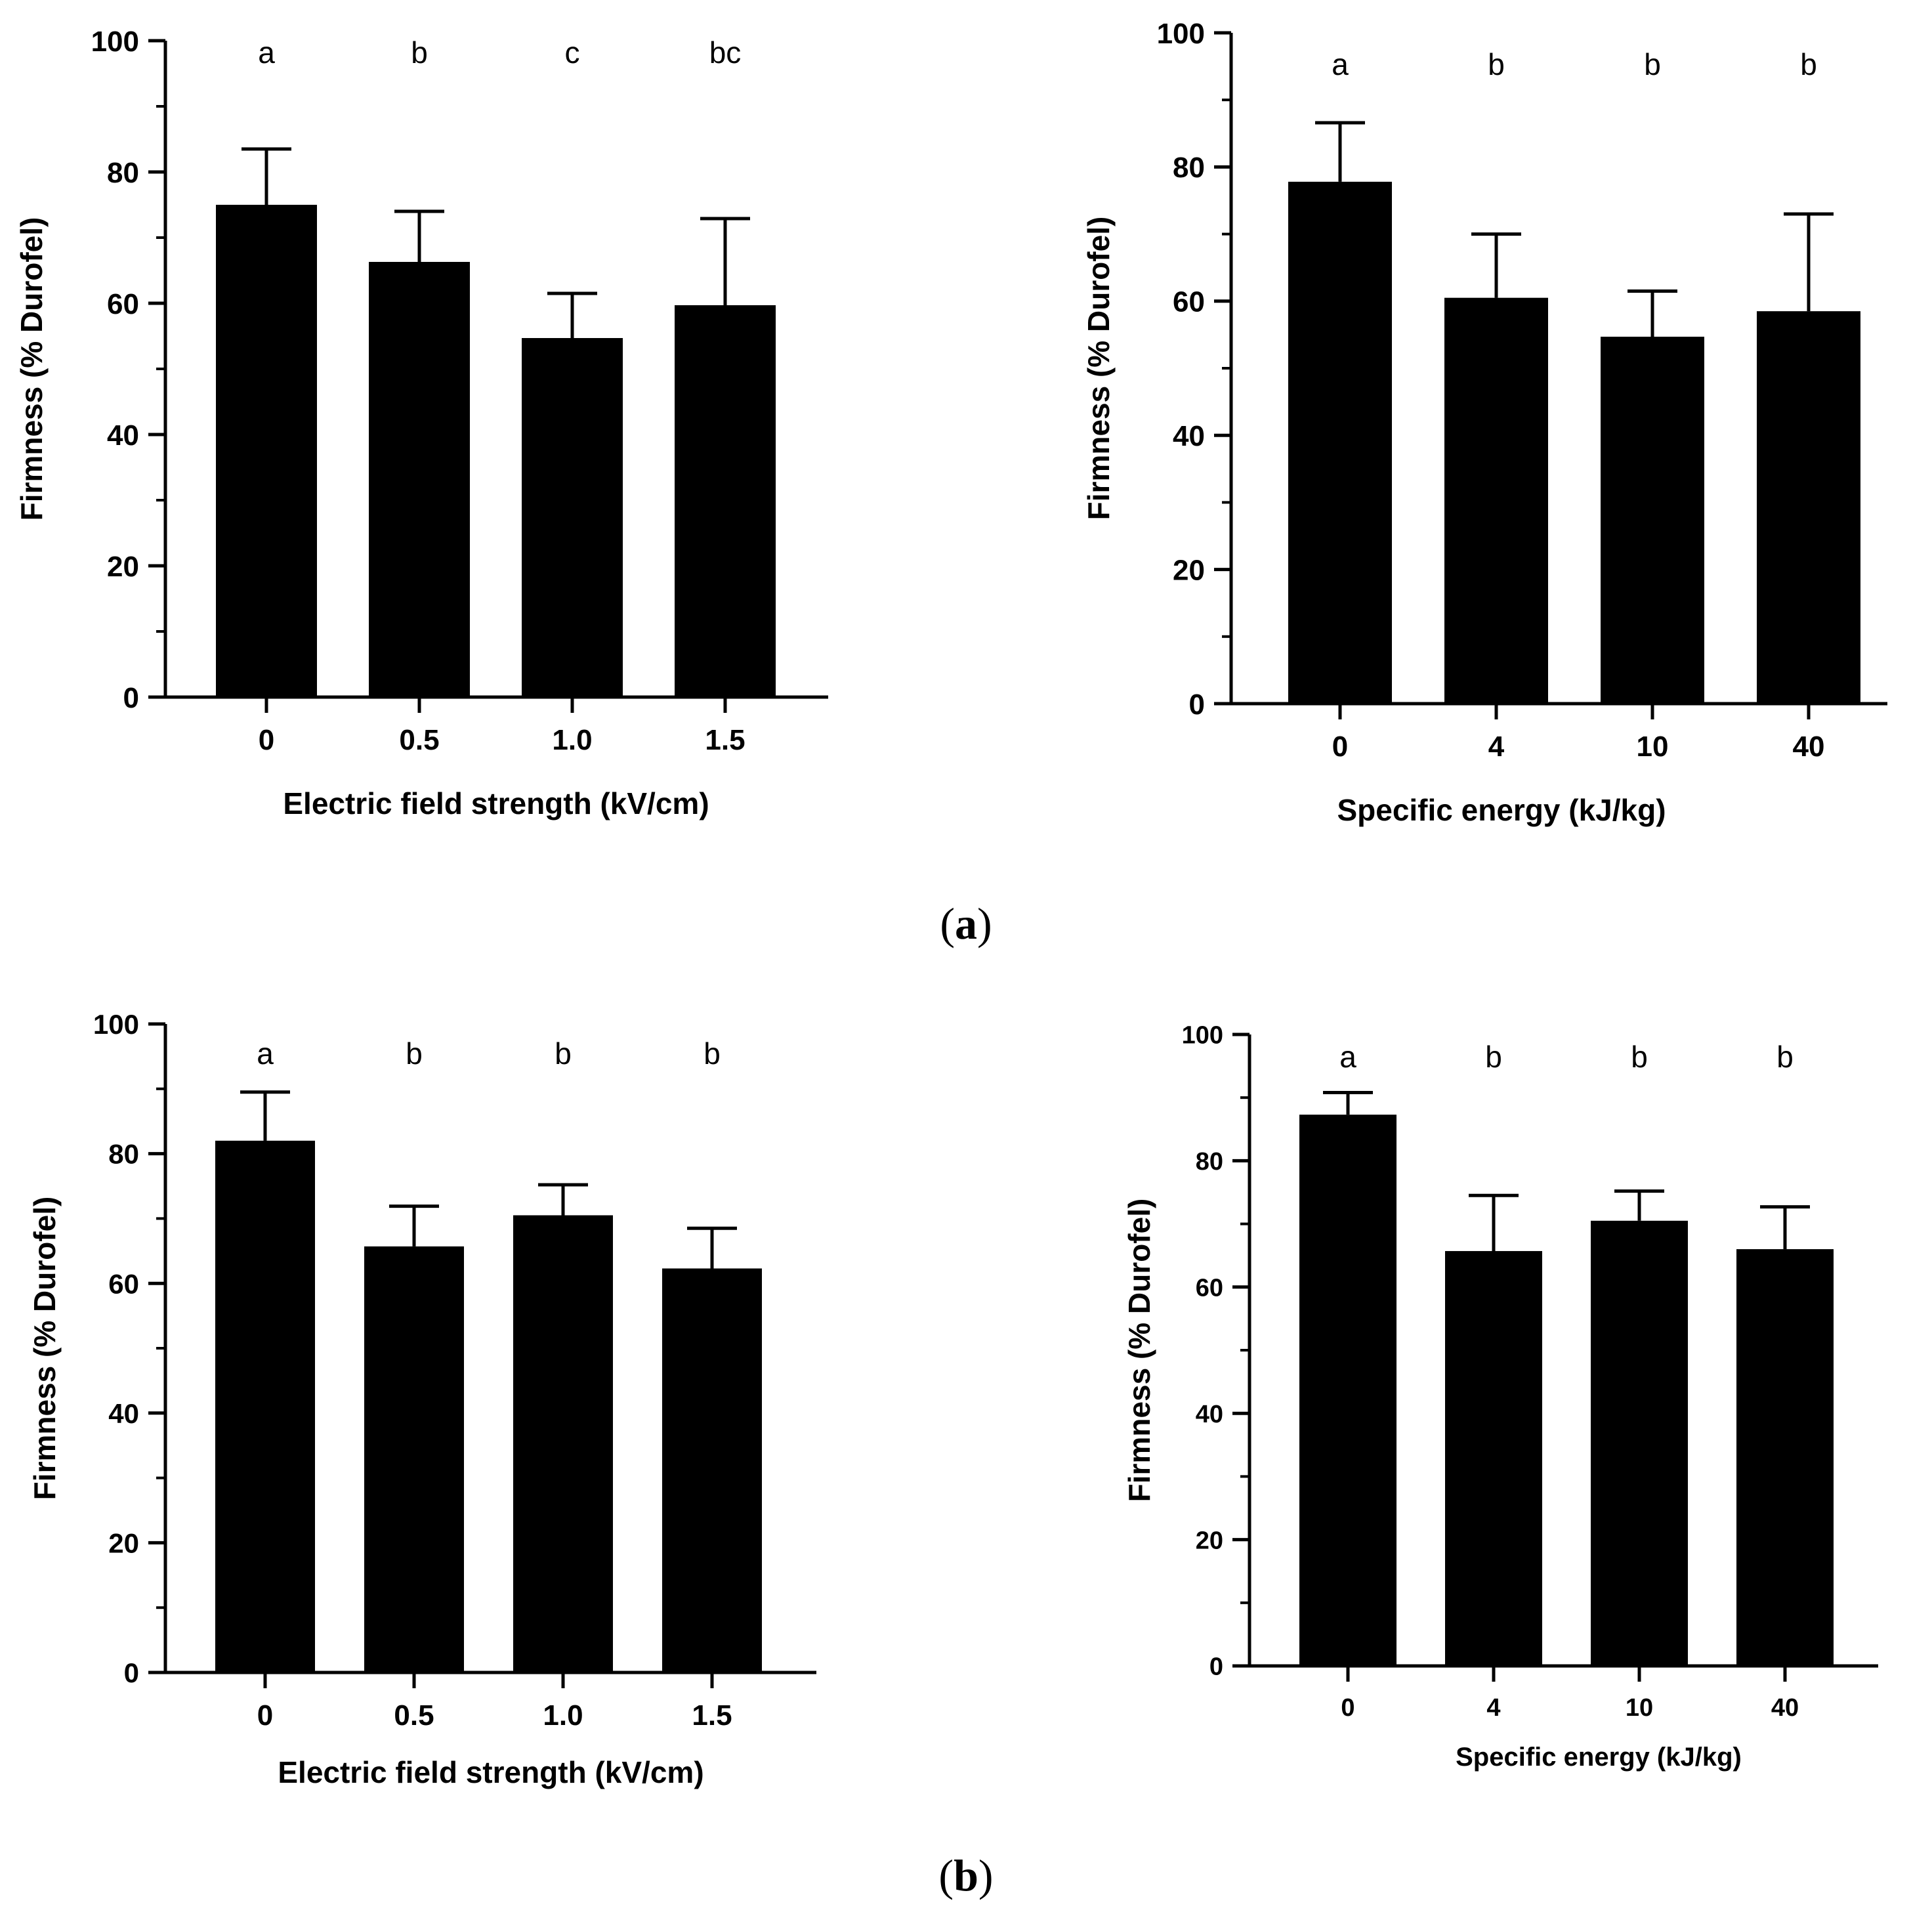 Image resolution: width=1932 pixels, height=1916 pixels. I want to click on y-tick-label-a-right-0: 0, so click(1197, 705).